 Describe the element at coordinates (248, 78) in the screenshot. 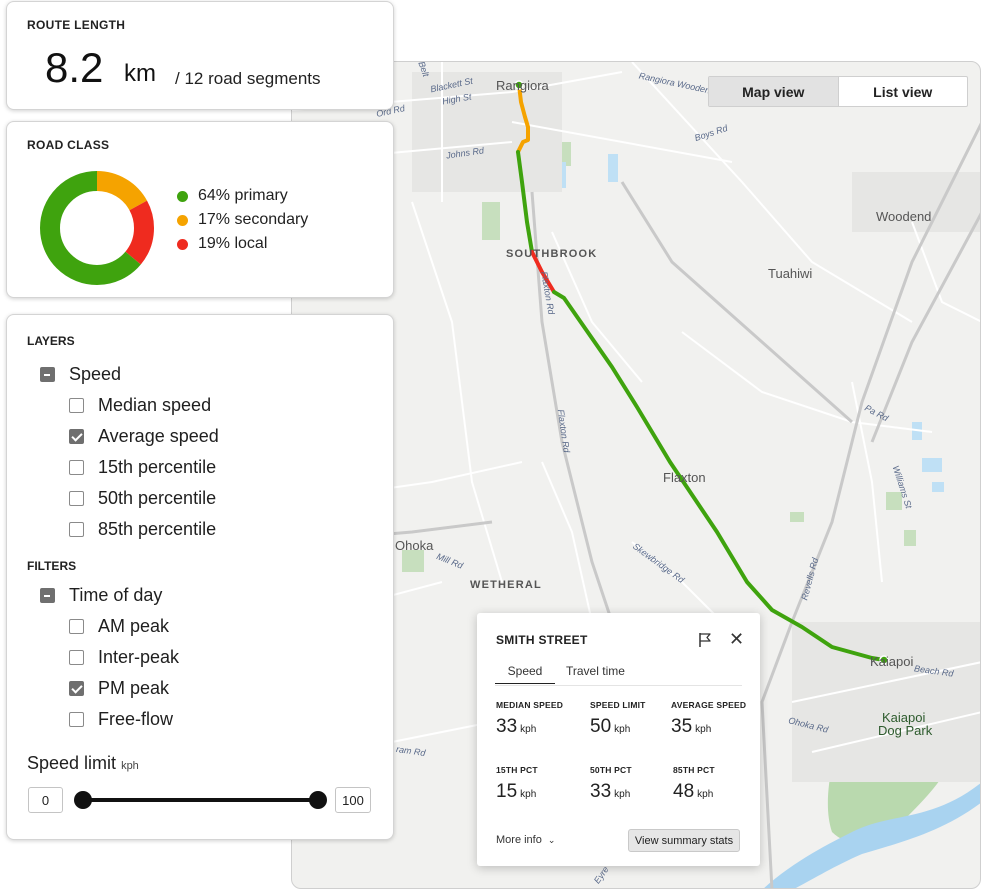

I see `route-segments-count: / 12 road segments` at that location.